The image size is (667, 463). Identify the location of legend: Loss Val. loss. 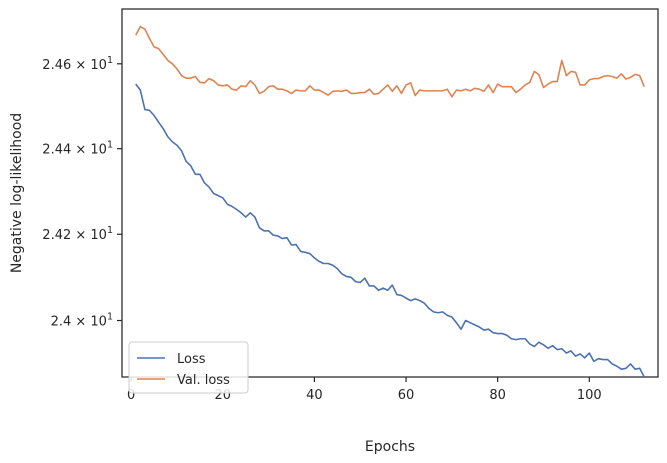
(188, 367).